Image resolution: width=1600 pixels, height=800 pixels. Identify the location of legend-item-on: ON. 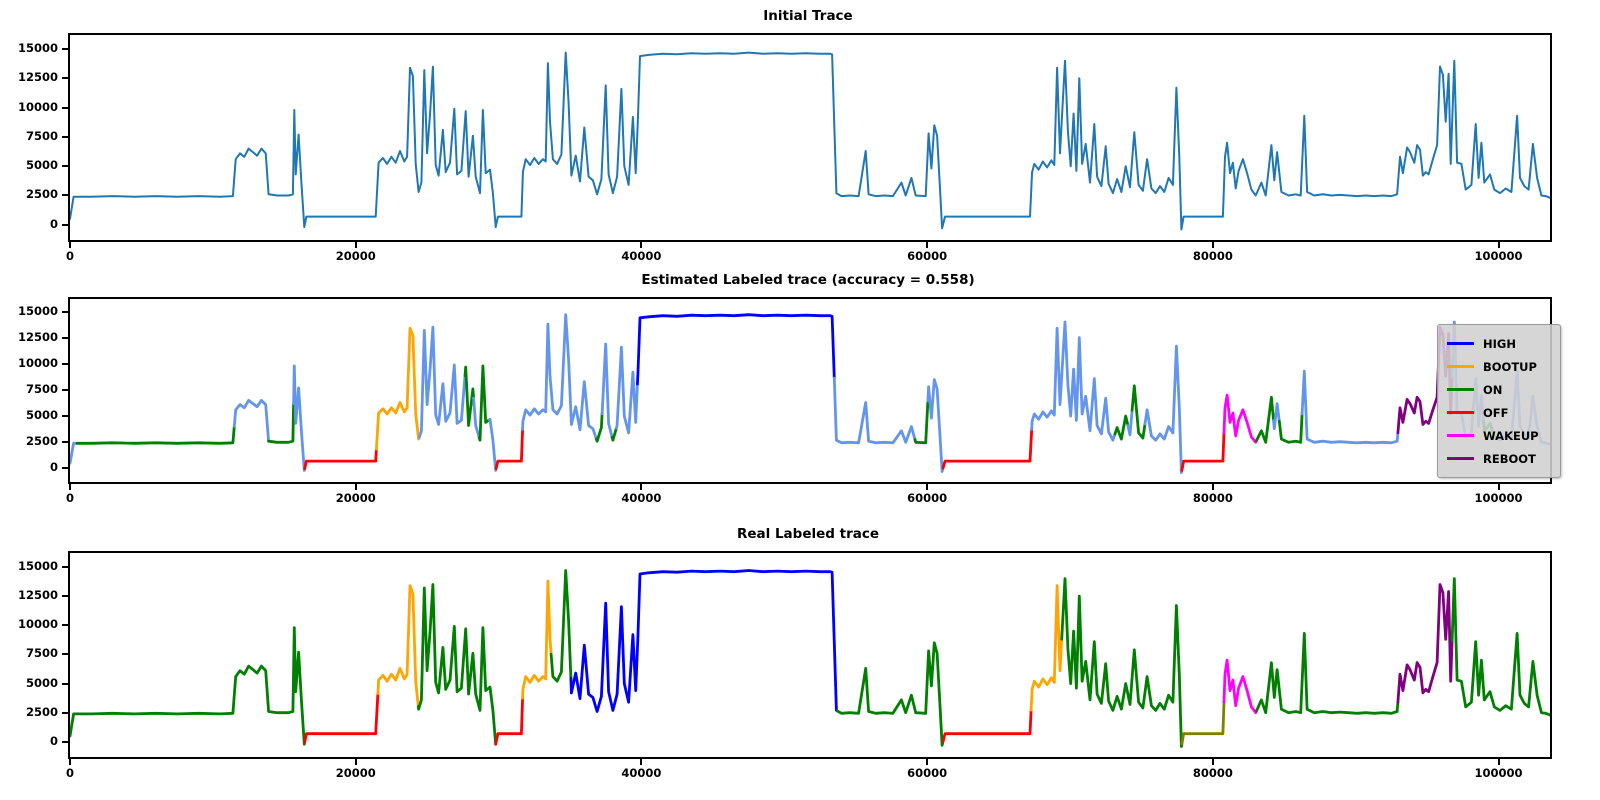
(1499, 389).